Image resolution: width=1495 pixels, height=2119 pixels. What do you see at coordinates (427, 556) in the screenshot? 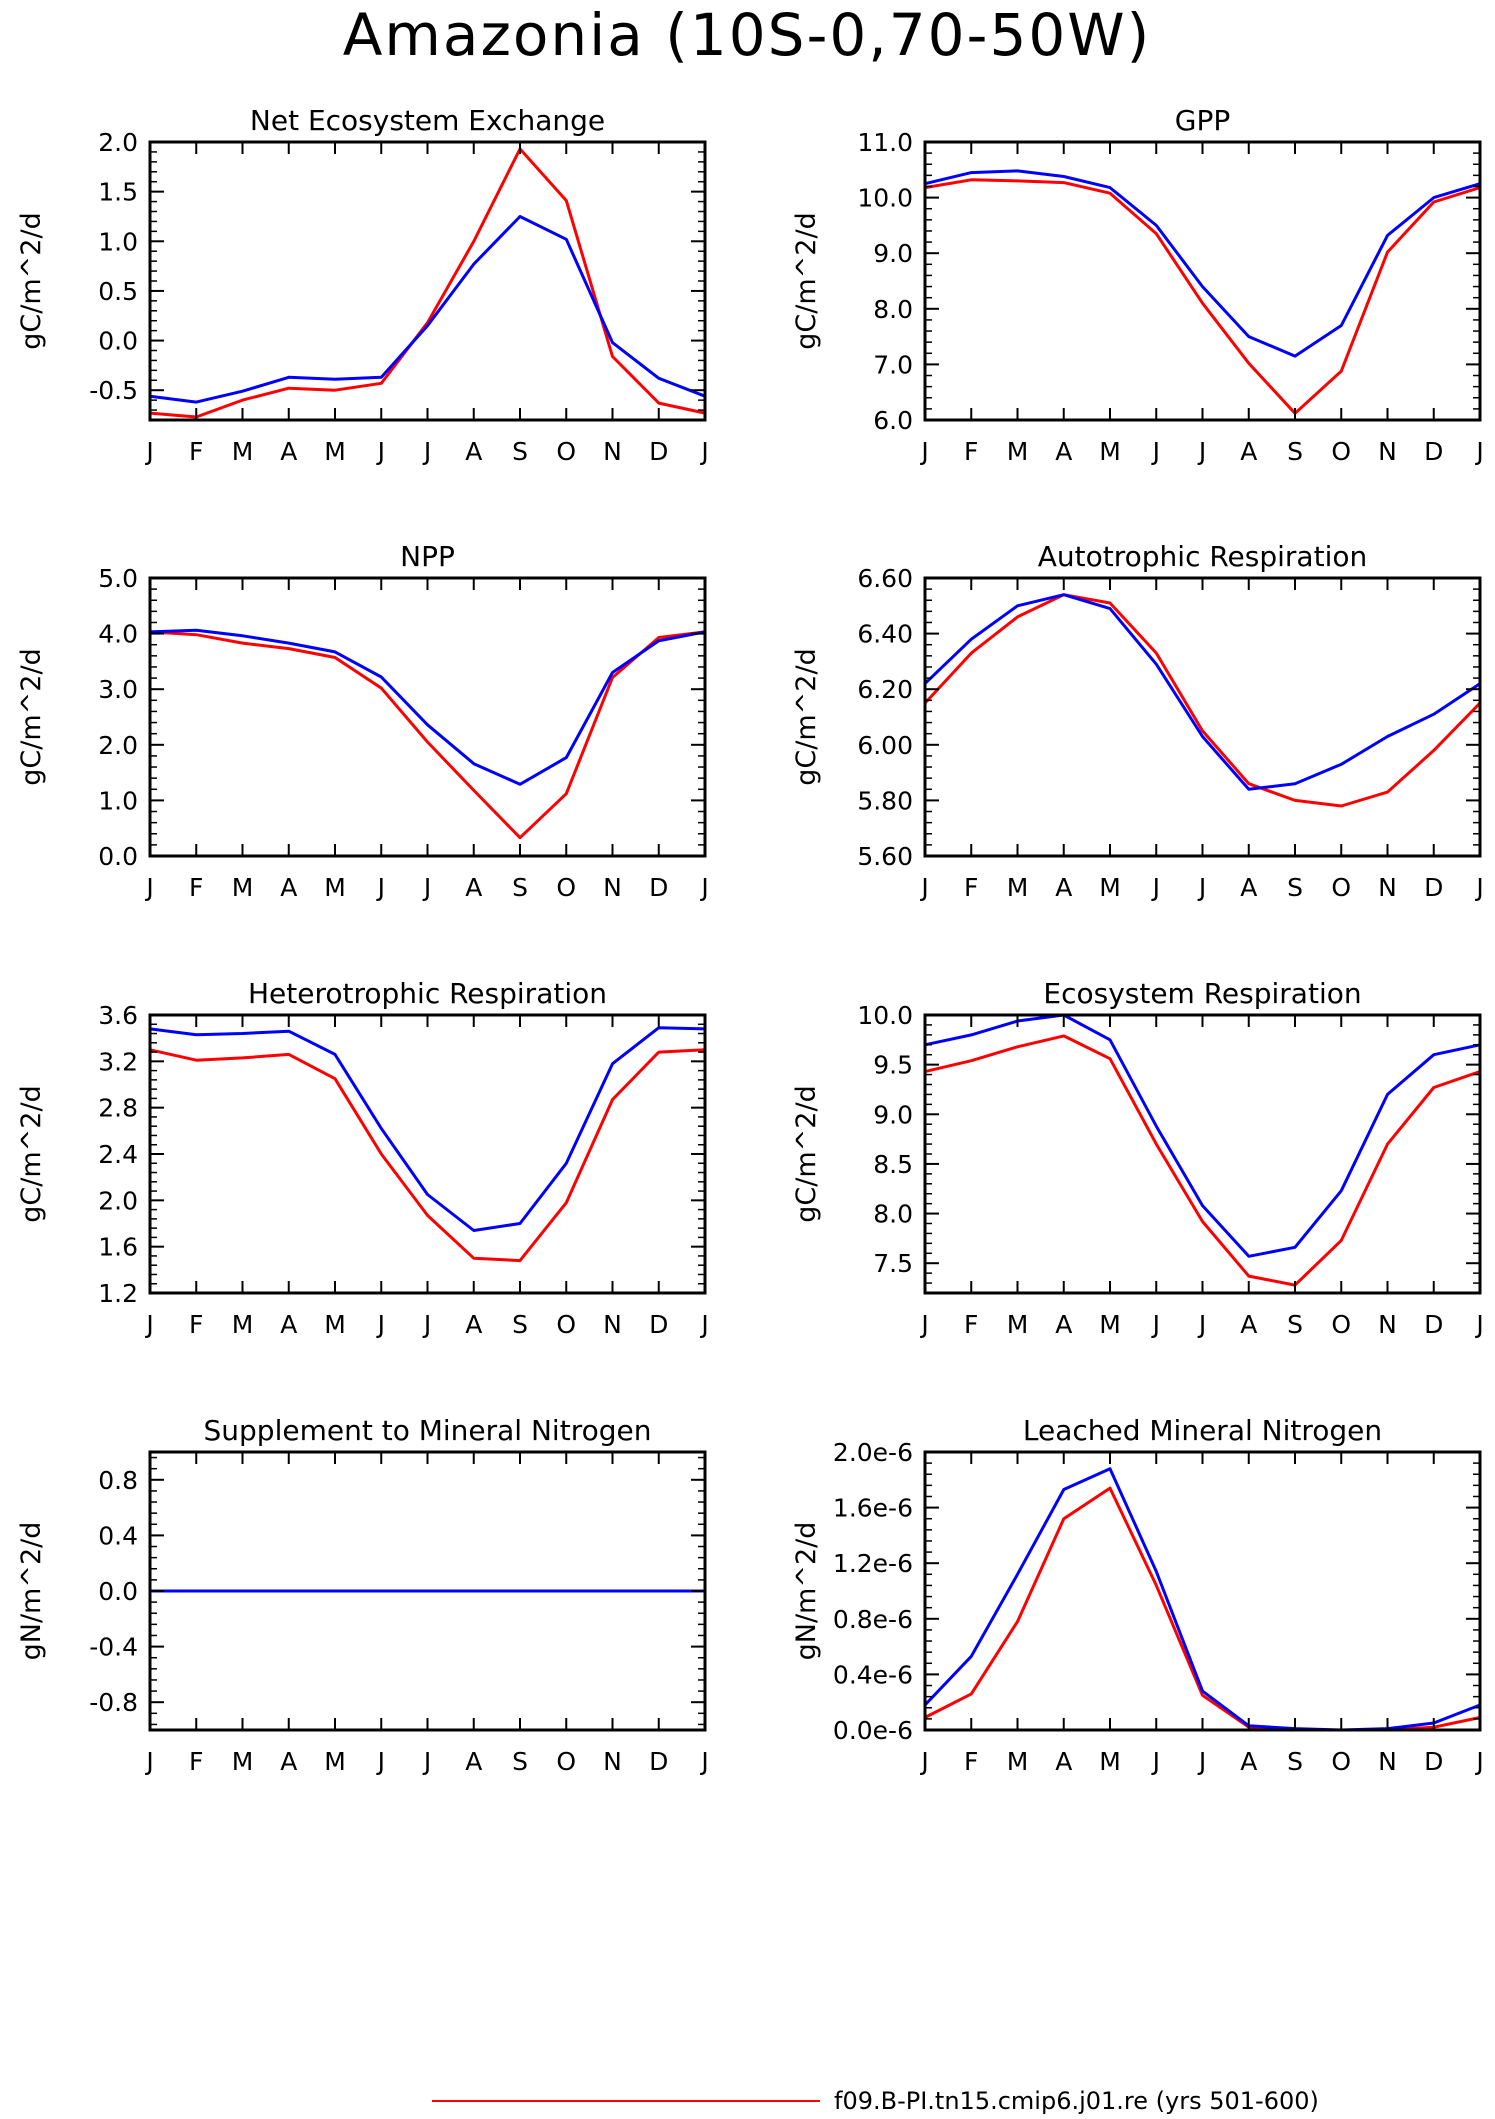
I see `panel-title: NPP` at bounding box center [427, 556].